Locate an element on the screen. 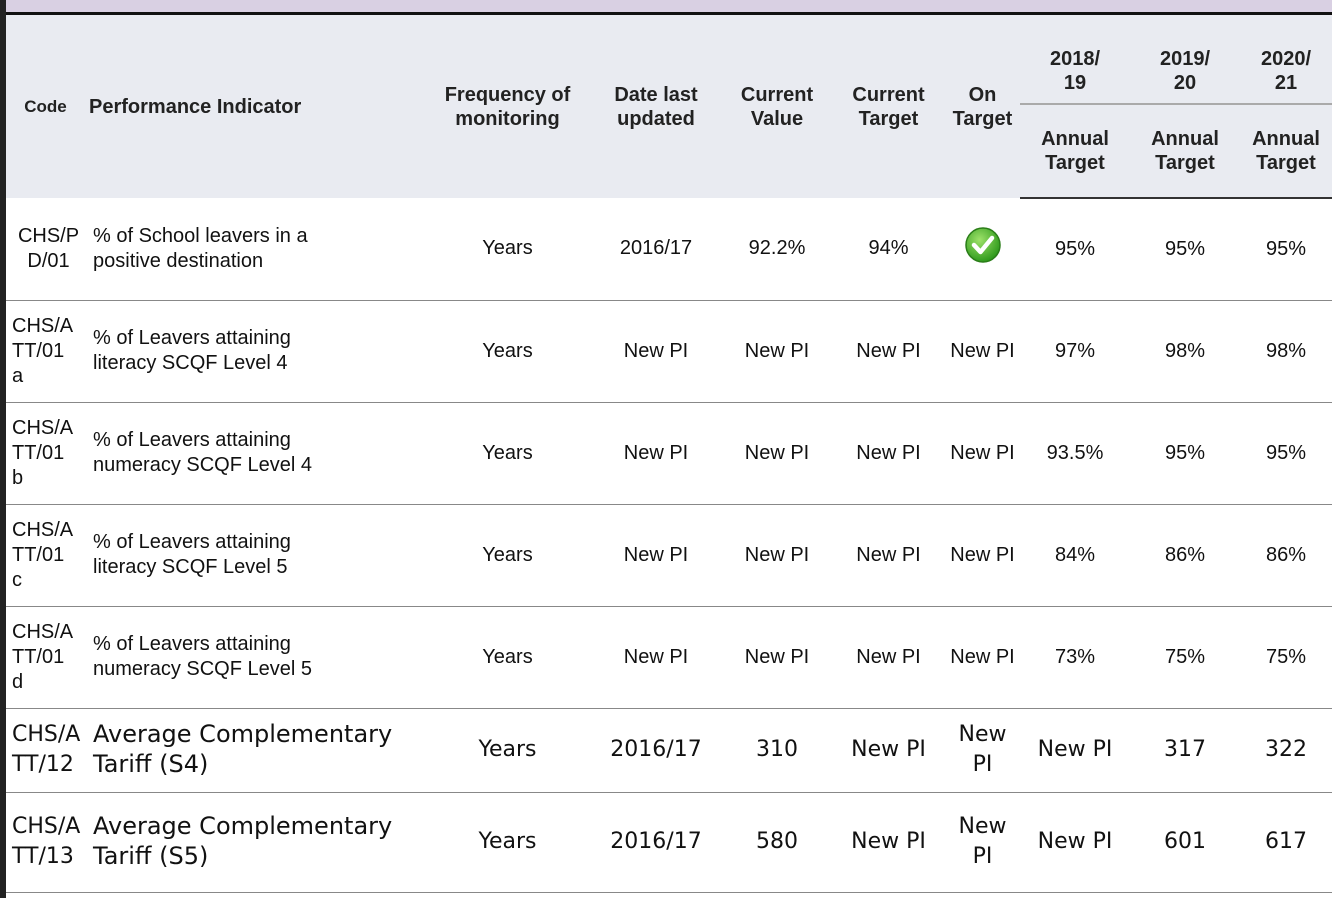 The height and width of the screenshot is (898, 1332). code-cell: CHS/ATT/01a is located at coordinates (45, 351).